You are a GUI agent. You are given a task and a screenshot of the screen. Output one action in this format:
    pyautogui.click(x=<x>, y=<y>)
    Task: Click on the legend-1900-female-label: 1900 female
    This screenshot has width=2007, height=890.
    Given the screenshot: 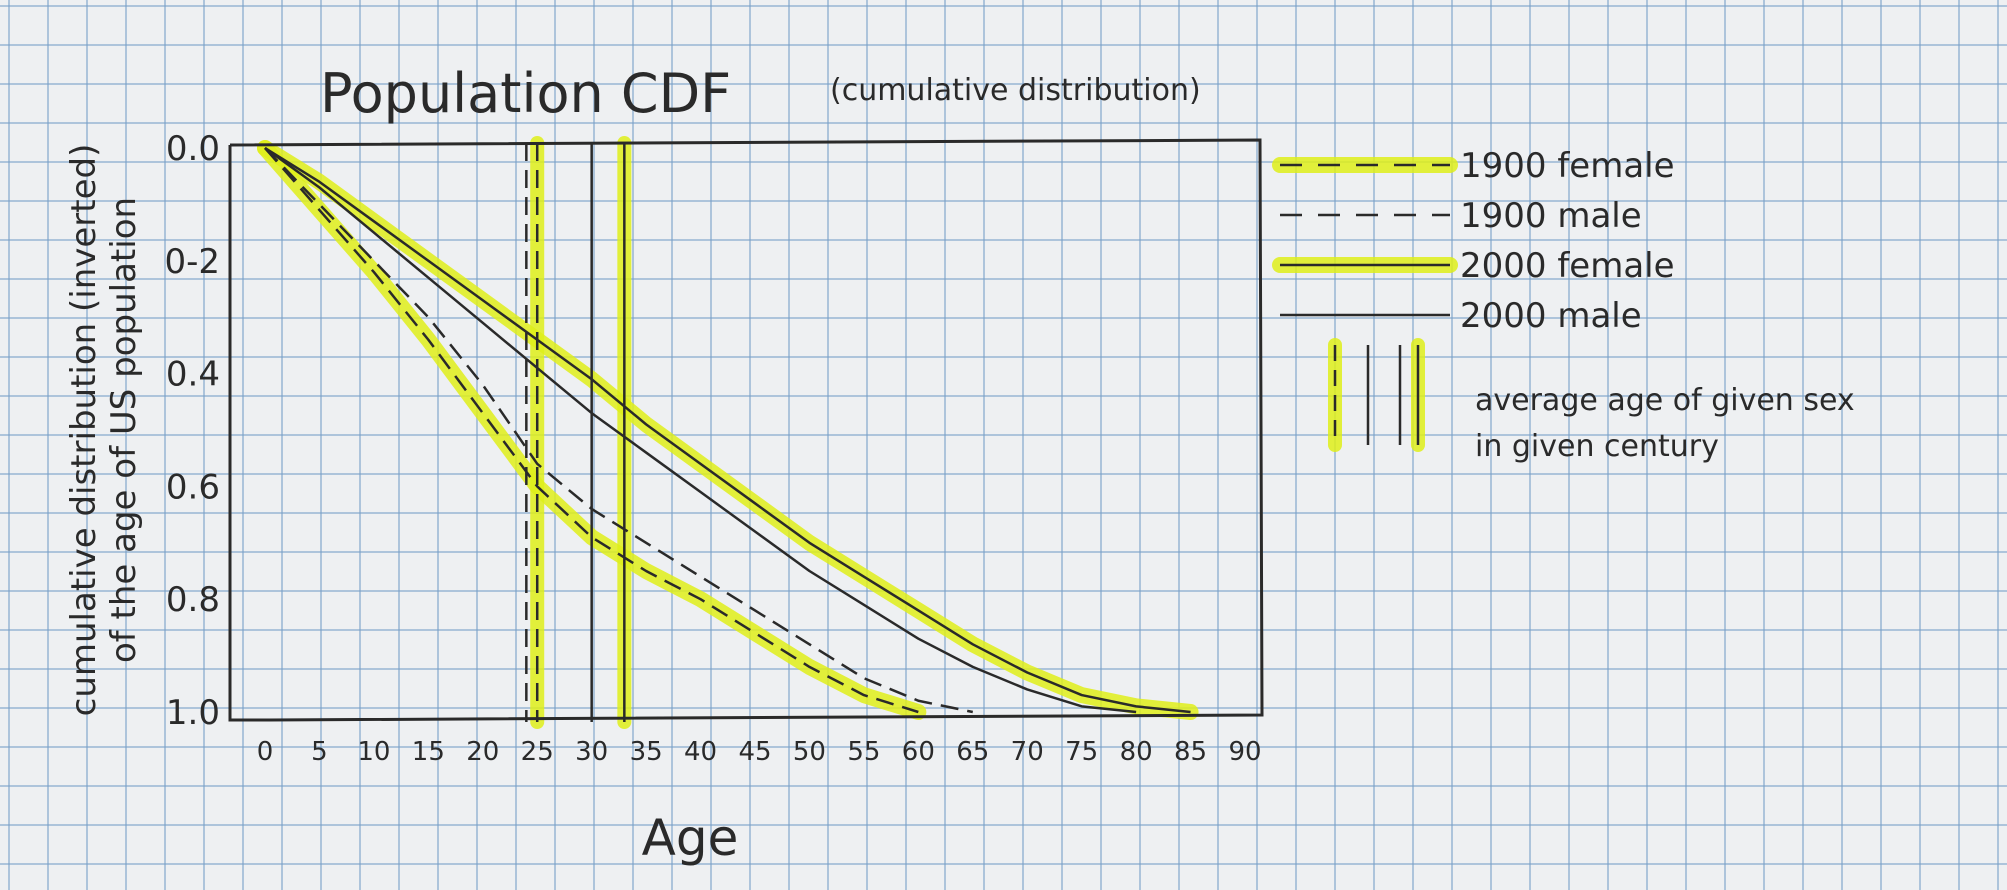 What is the action you would take?
    pyautogui.click(x=1567, y=166)
    